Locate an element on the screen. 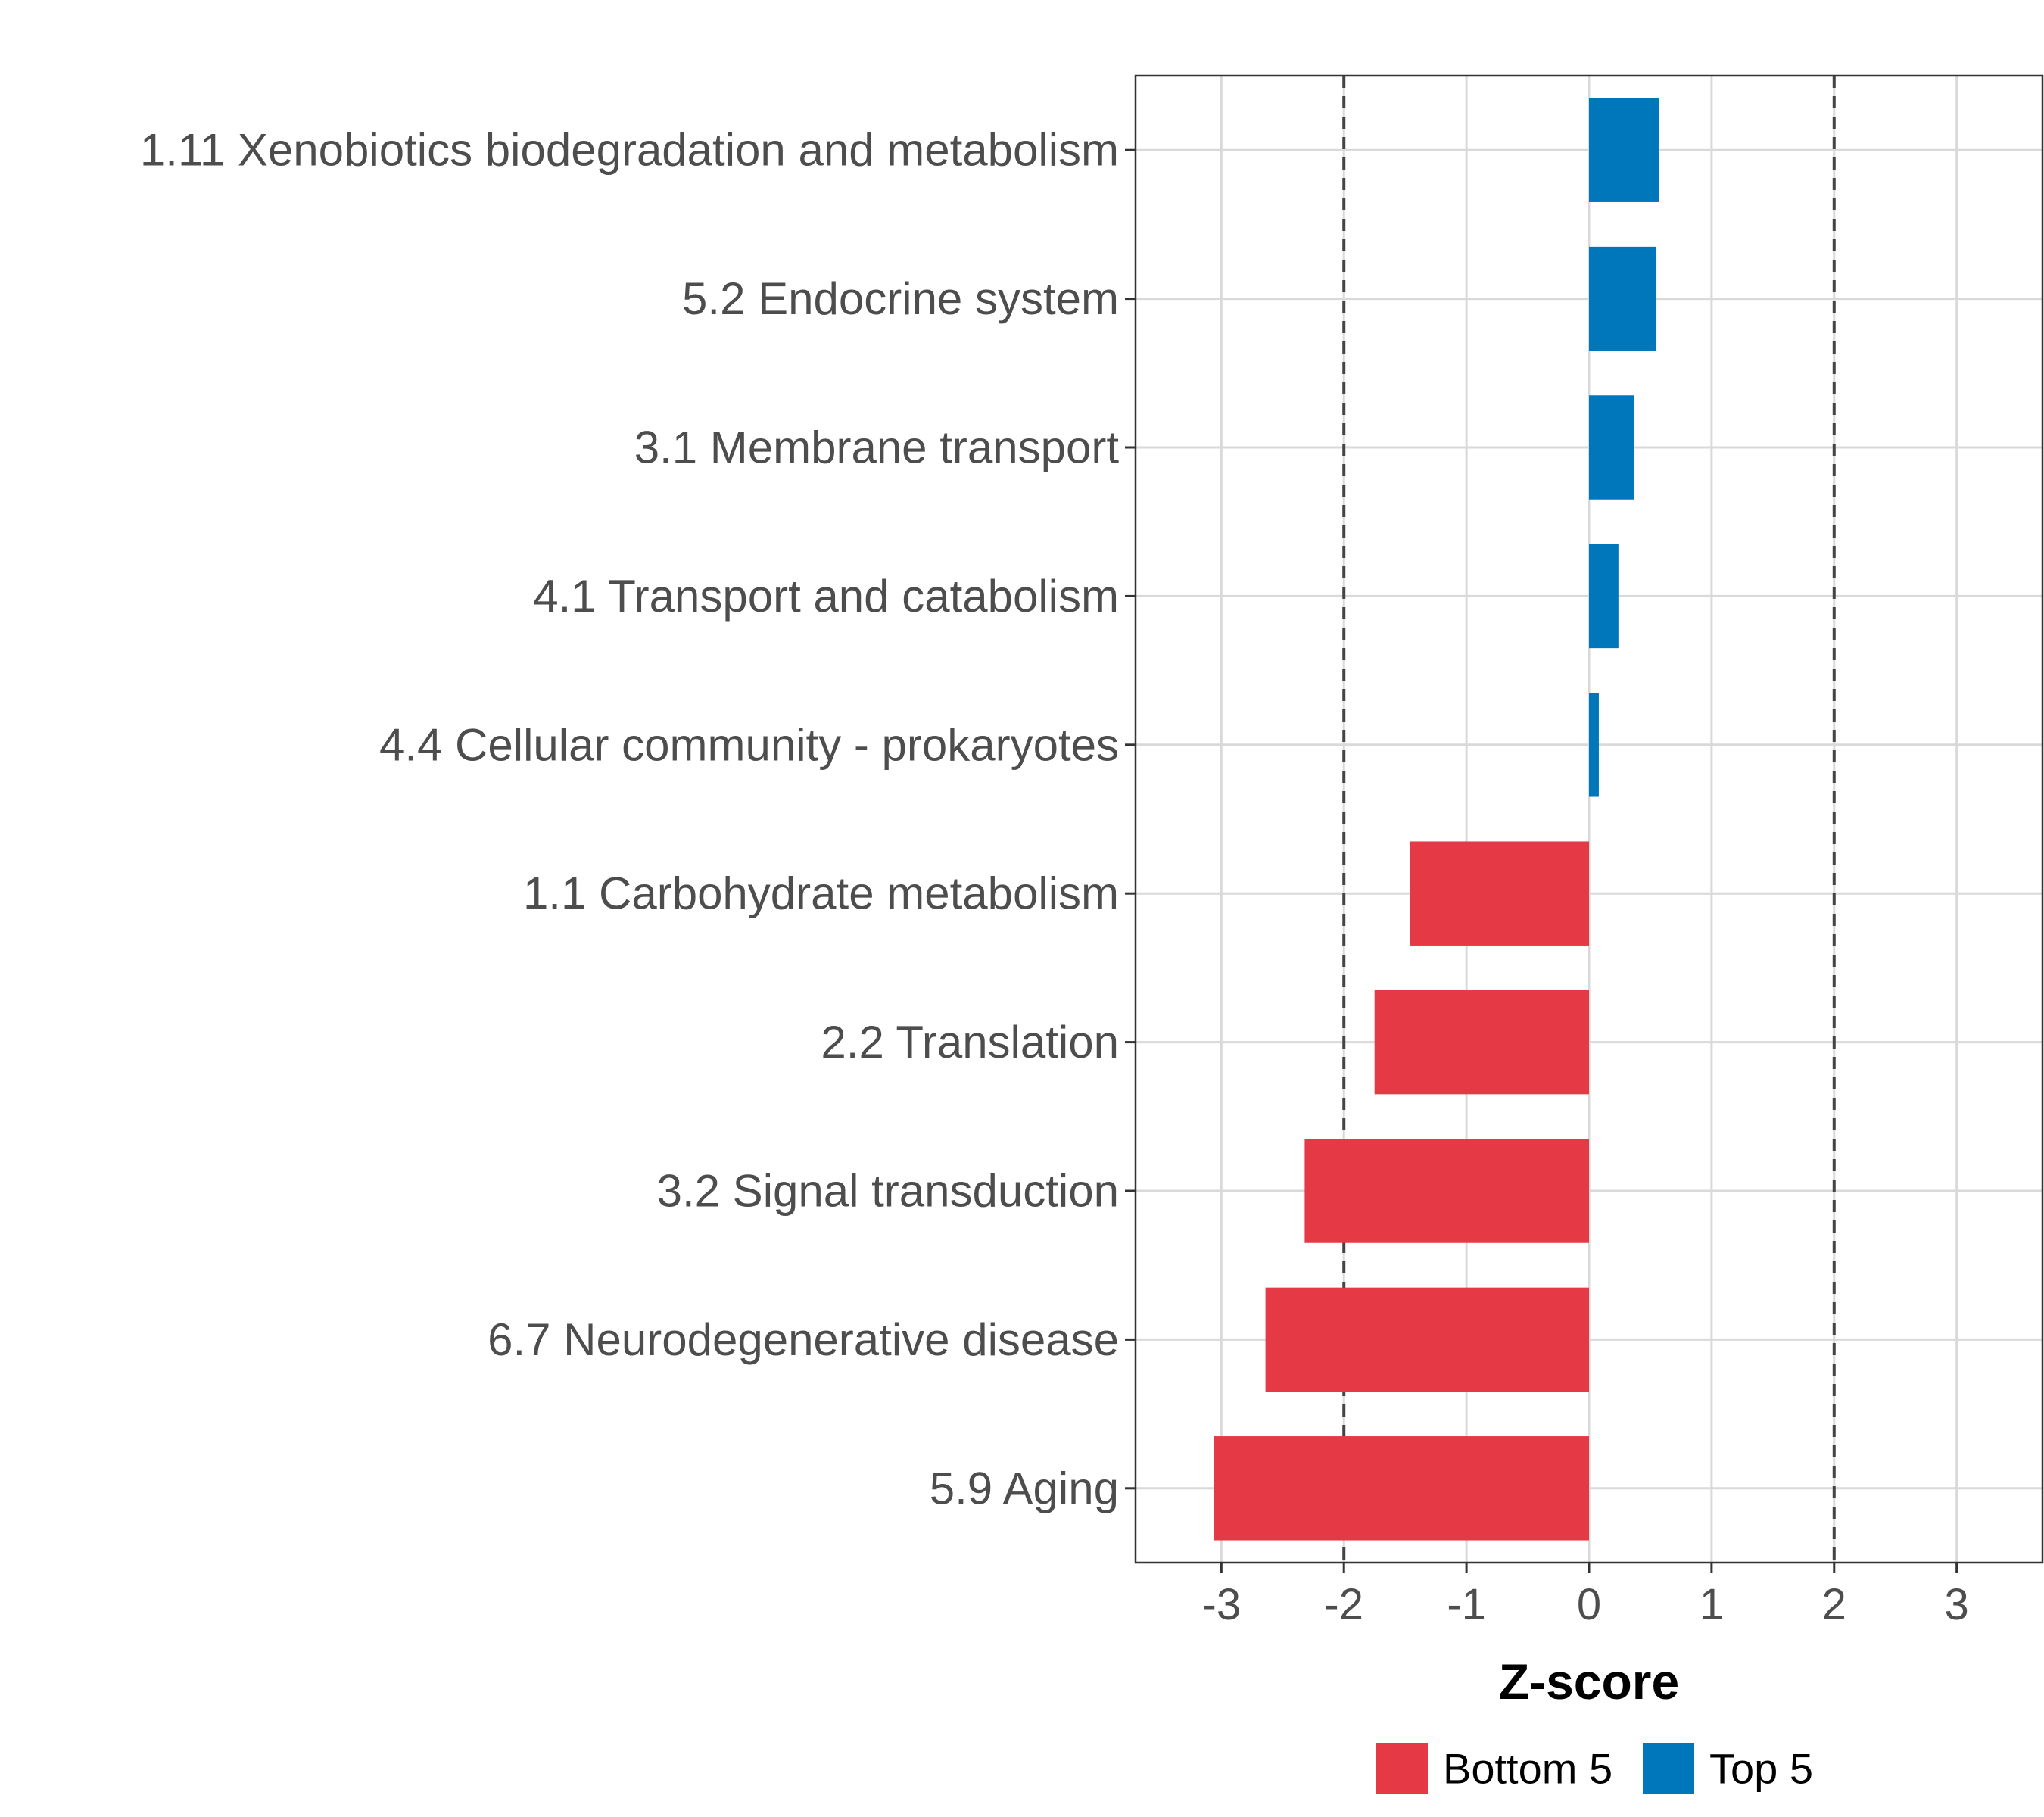 The height and width of the screenshot is (1817, 2044). x-tick-label: 2 is located at coordinates (1834, 1604).